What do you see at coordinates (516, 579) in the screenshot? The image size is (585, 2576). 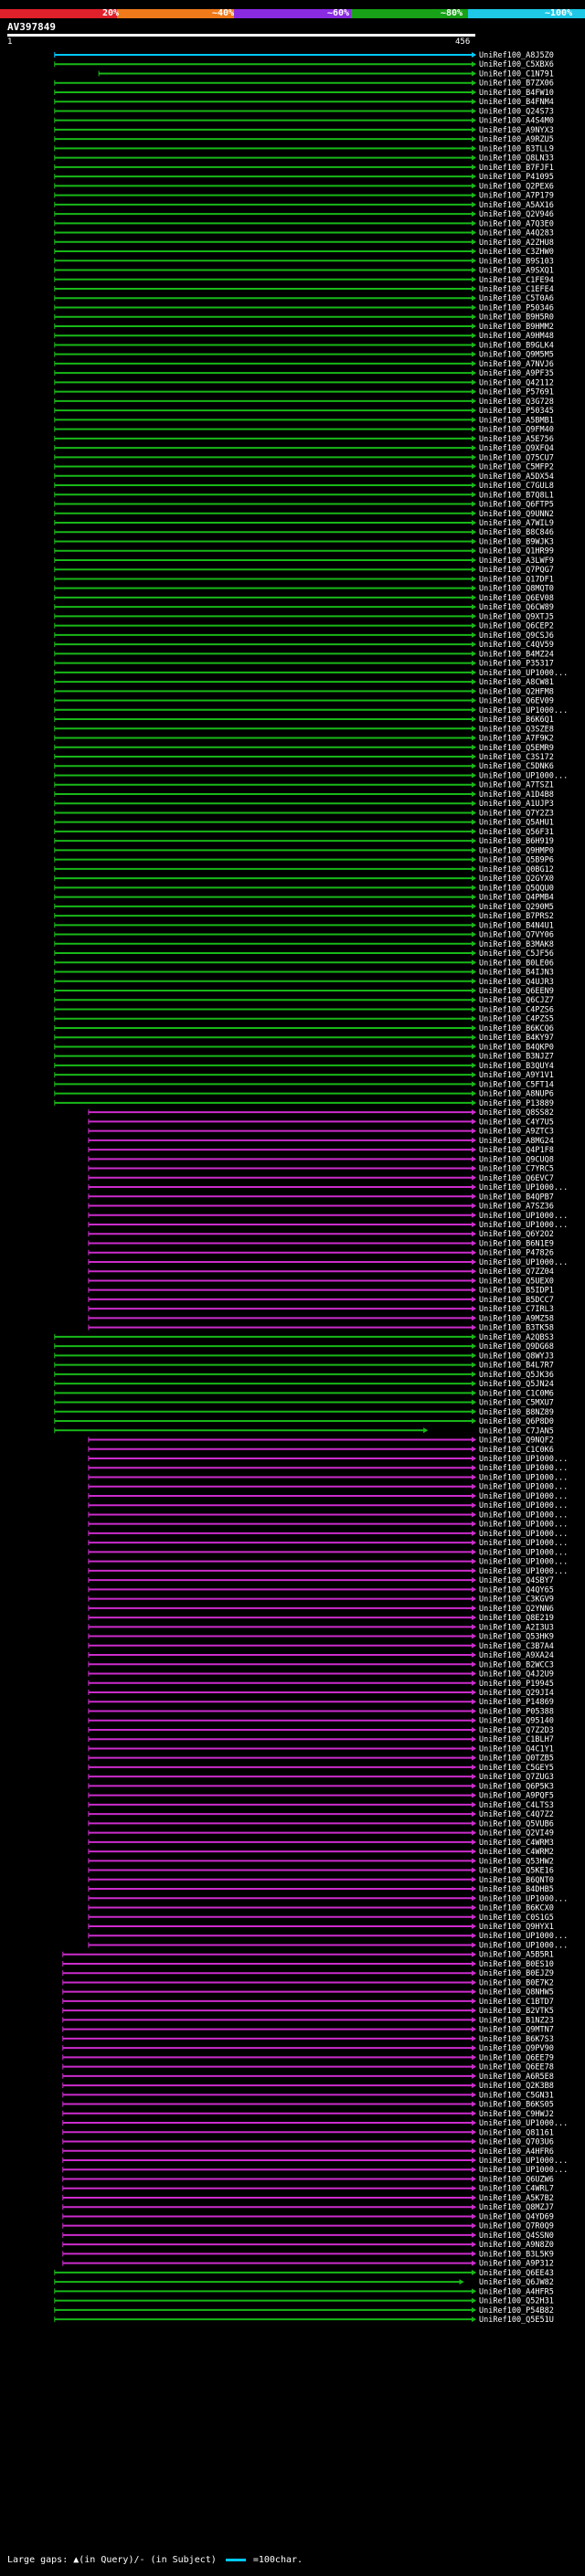 I see `hit-label: UniRef100_Q17DF1` at bounding box center [516, 579].